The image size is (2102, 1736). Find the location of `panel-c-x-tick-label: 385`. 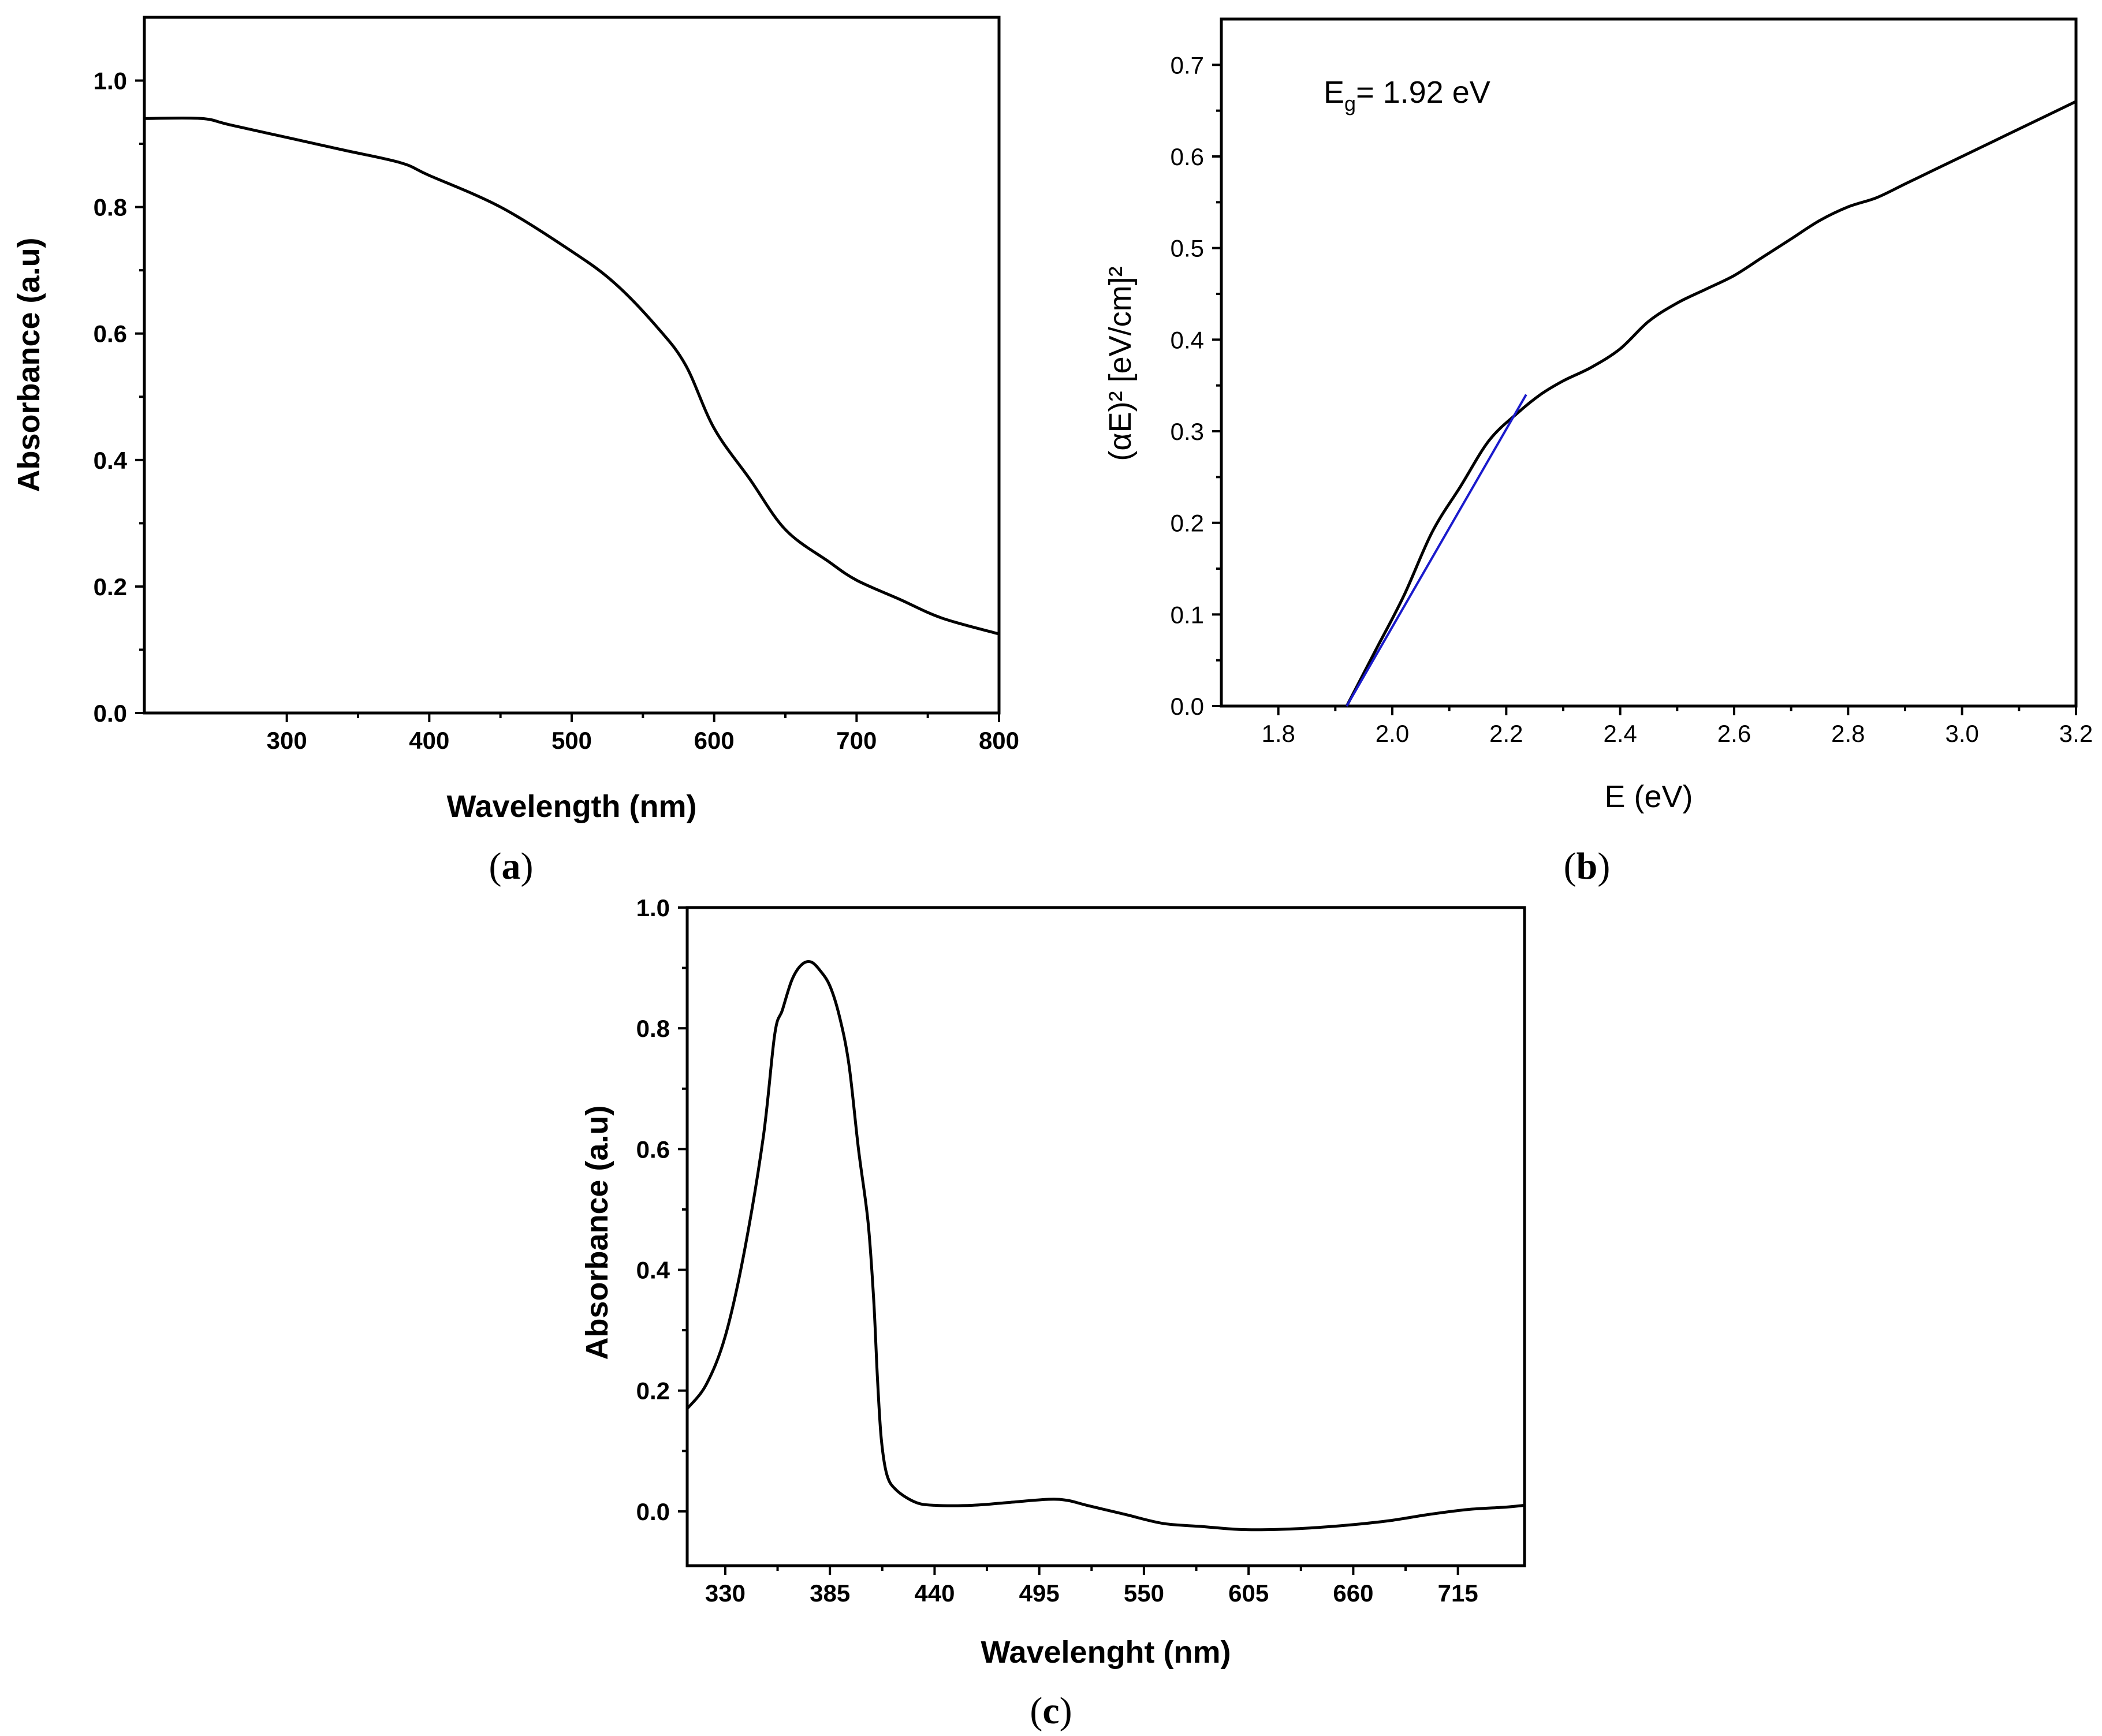

panel-c-x-tick-label: 385 is located at coordinates (830, 1593).